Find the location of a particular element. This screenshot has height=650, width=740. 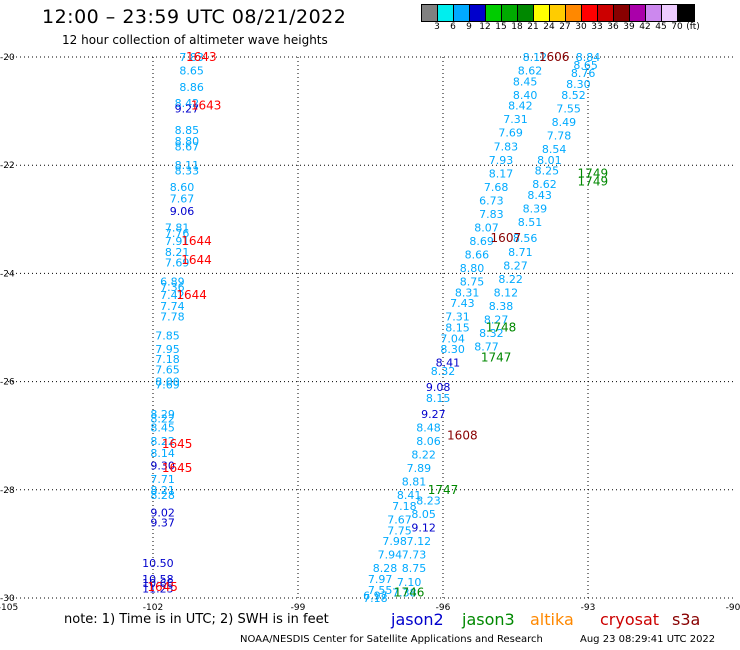

y-tick-label: -26 is located at coordinates (7, 383).